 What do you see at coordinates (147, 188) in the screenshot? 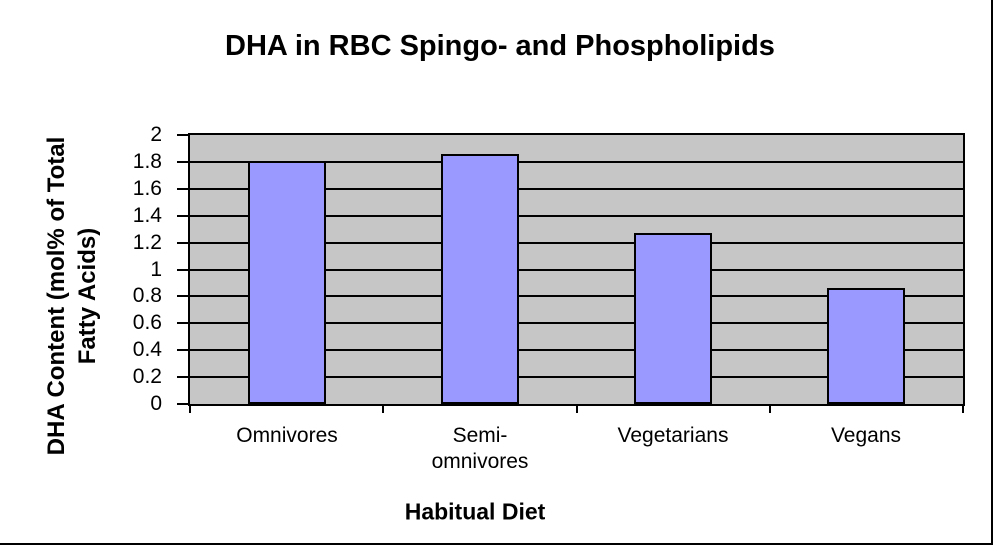
I see `y-tick-label: 1.6` at bounding box center [147, 188].